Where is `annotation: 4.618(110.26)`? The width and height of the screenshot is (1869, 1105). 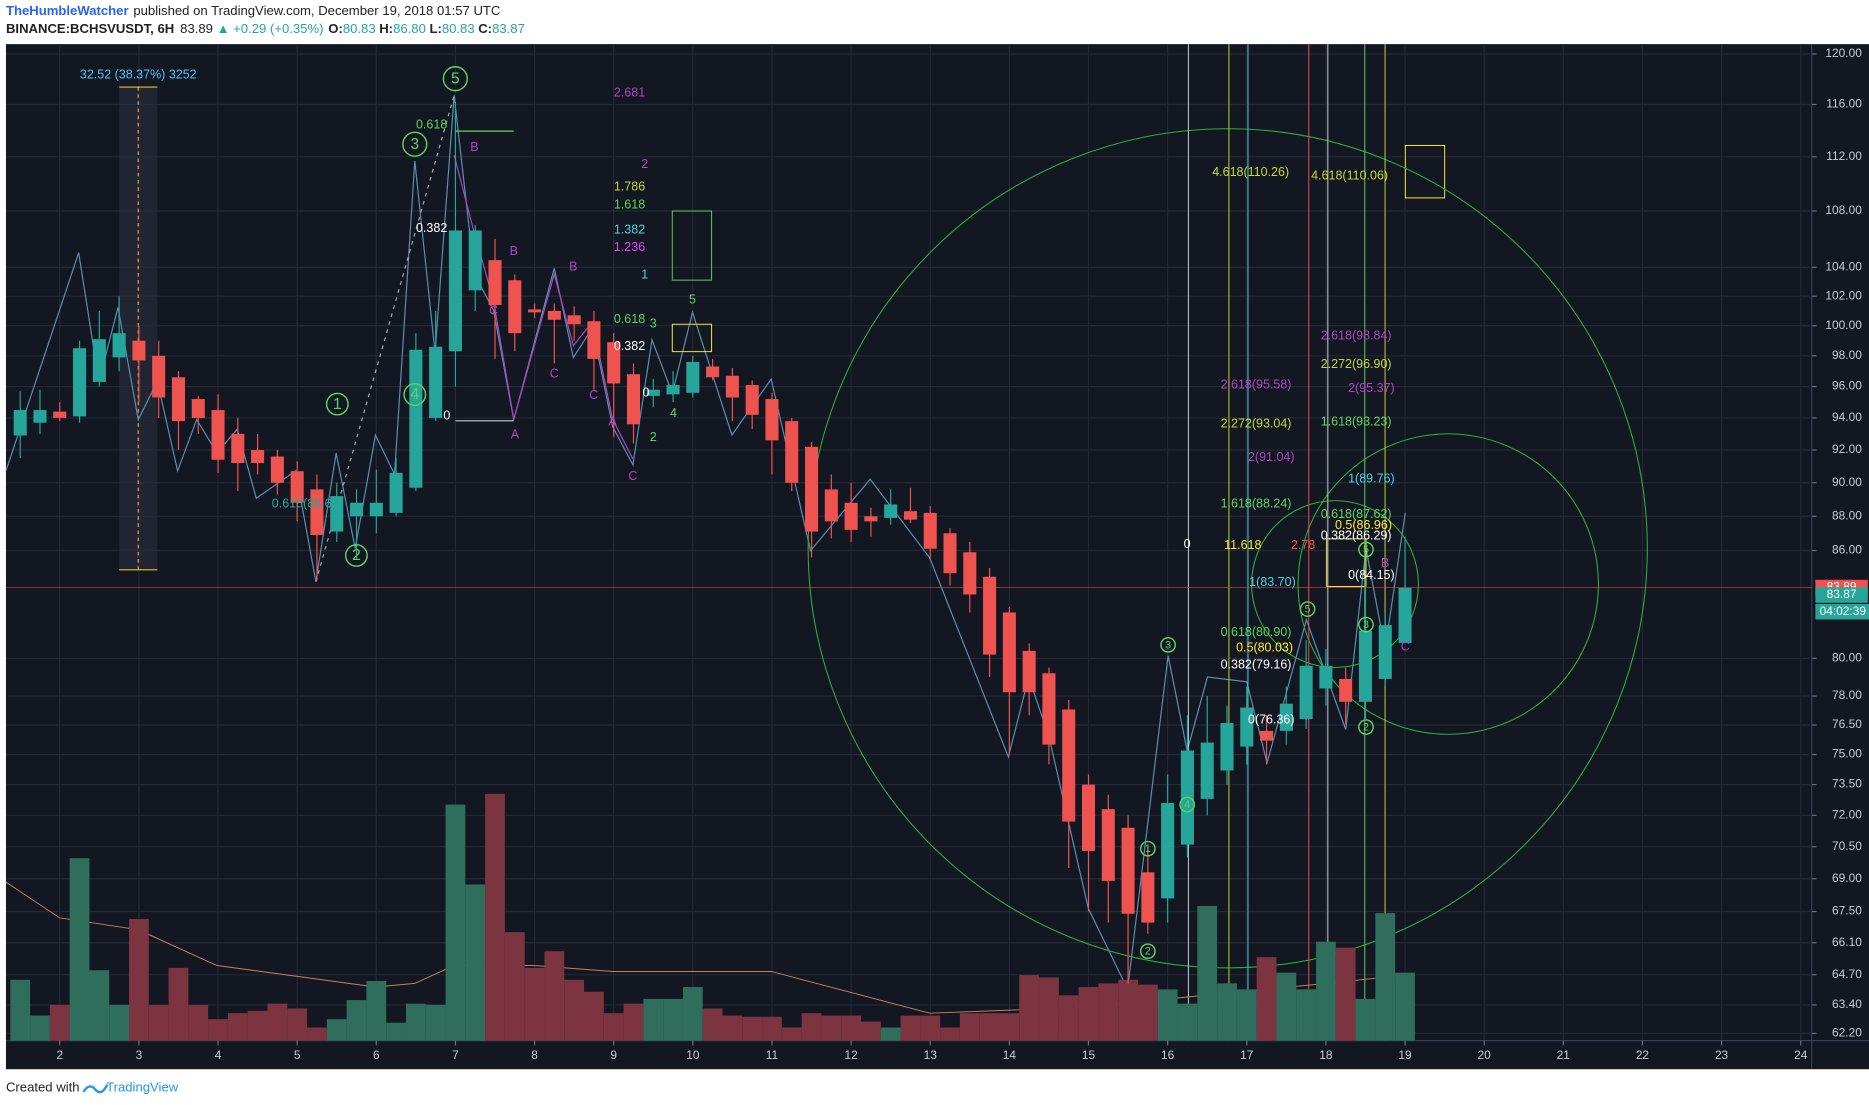 annotation: 4.618(110.26) is located at coordinates (1250, 172).